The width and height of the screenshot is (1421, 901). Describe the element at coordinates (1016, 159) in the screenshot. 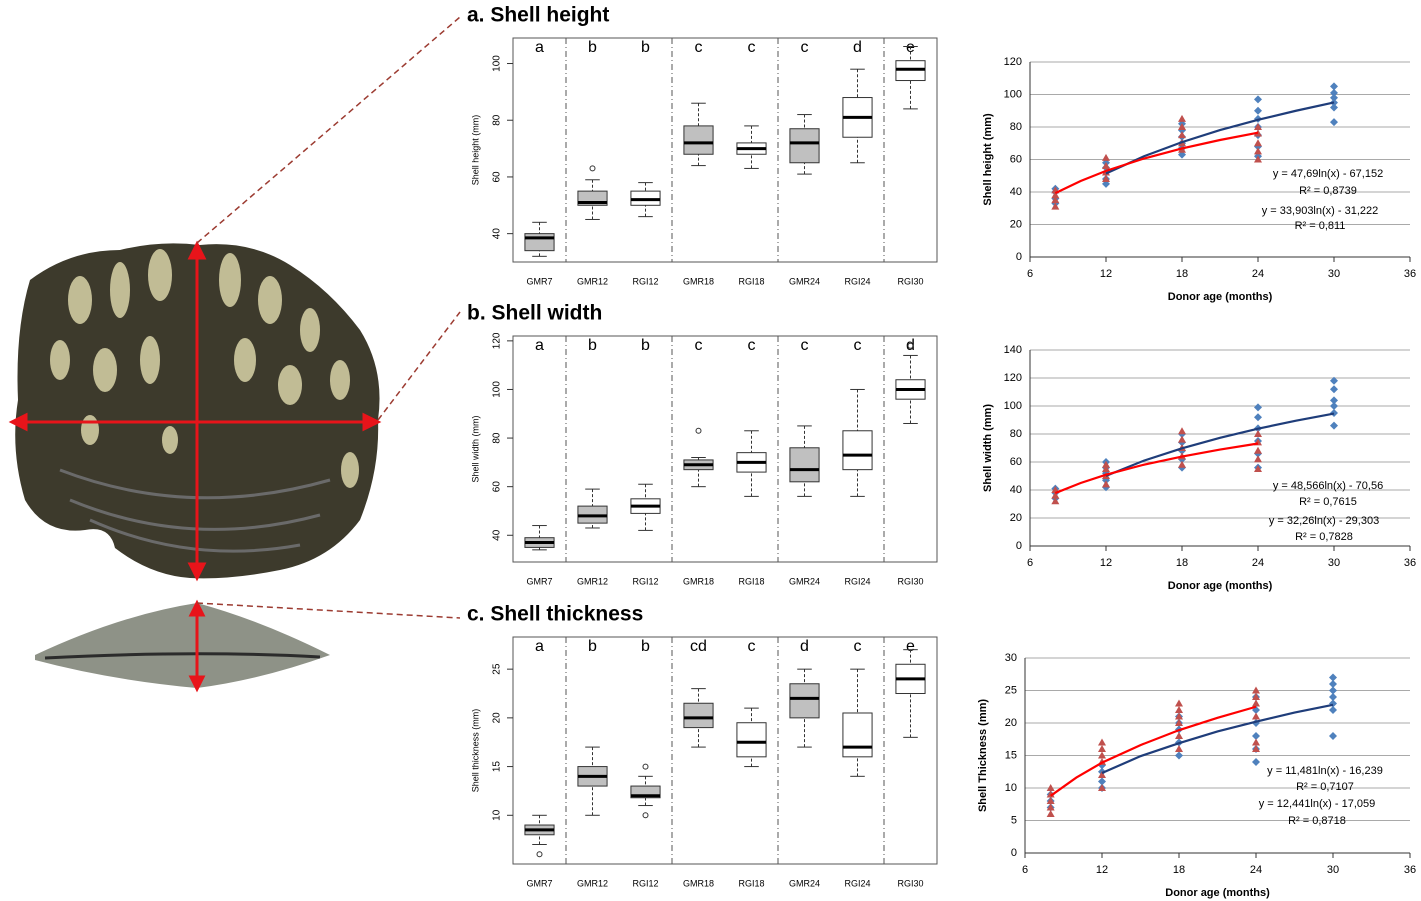

I see `y-tick-label: 60` at that location.